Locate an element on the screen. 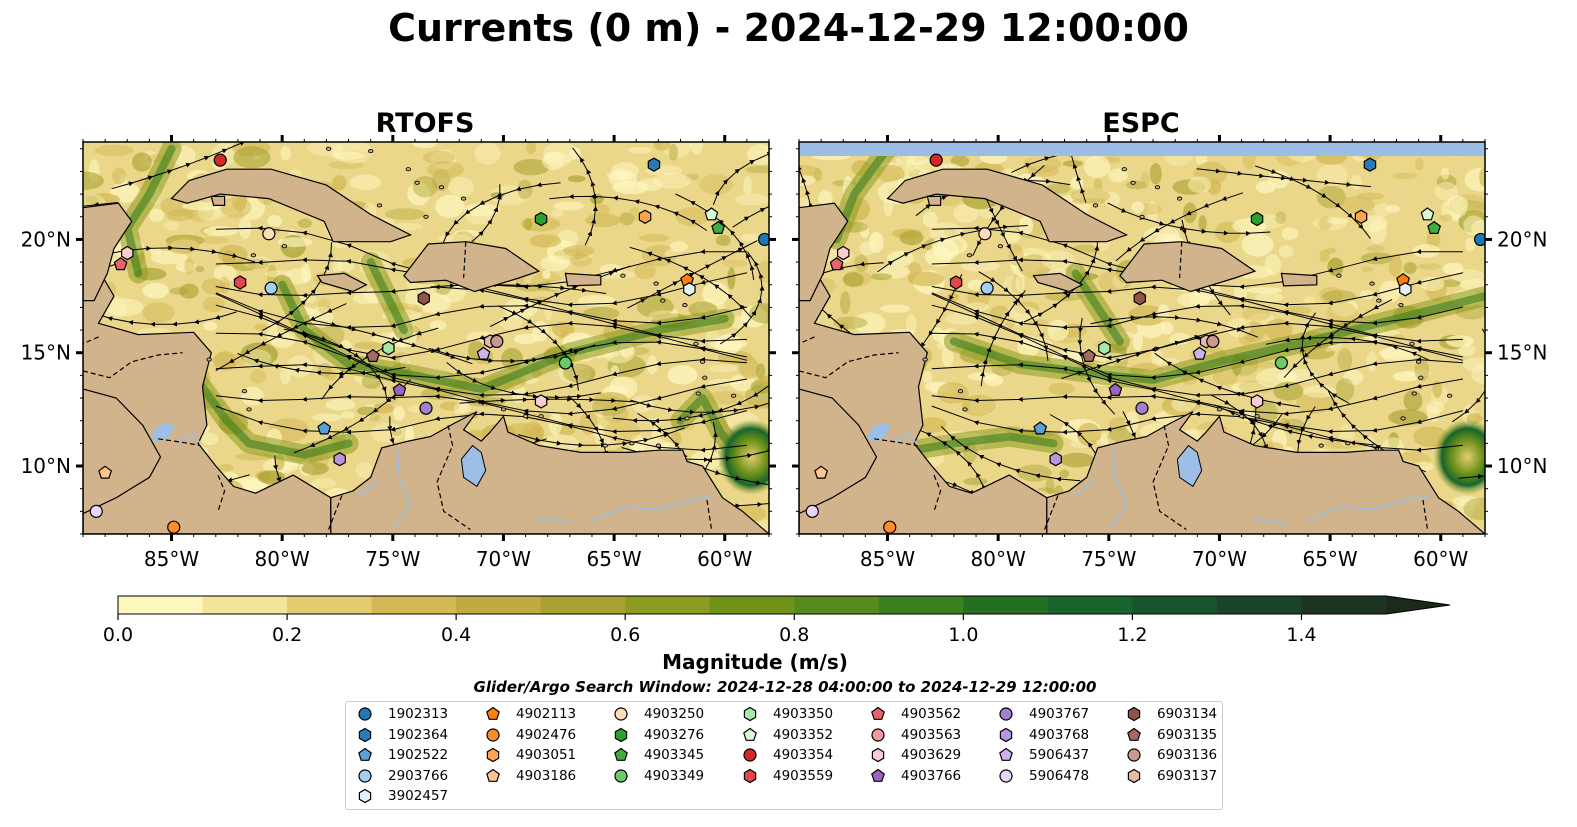 This screenshot has width=1577, height=827. legend-label: 6903135 is located at coordinates (1187, 734).